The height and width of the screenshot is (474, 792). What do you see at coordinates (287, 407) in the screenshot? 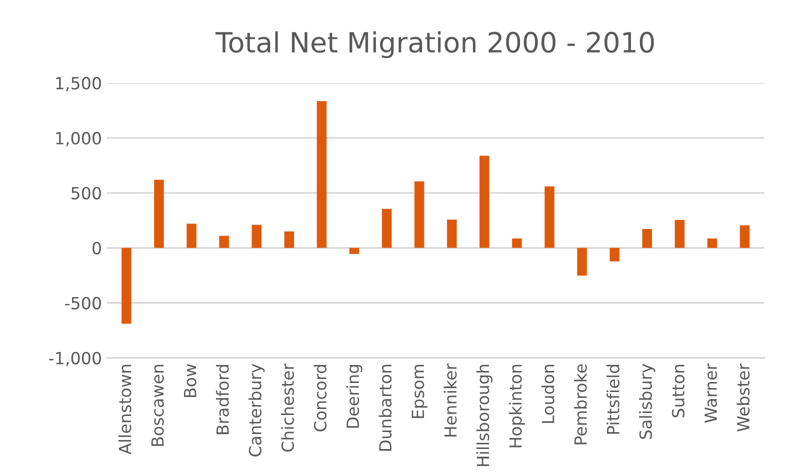
I see `x-tick-label: Chichester` at bounding box center [287, 407].